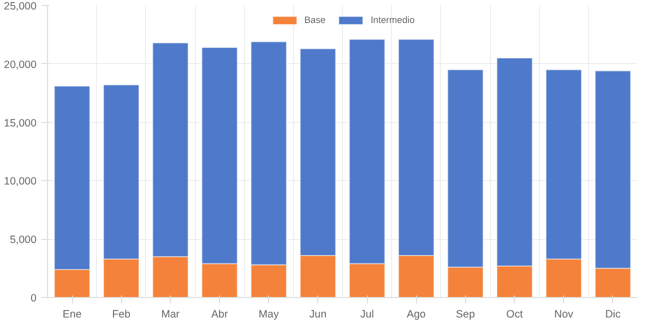  What do you see at coordinates (121, 314) in the screenshot?
I see `x-tick-label: Feb` at bounding box center [121, 314].